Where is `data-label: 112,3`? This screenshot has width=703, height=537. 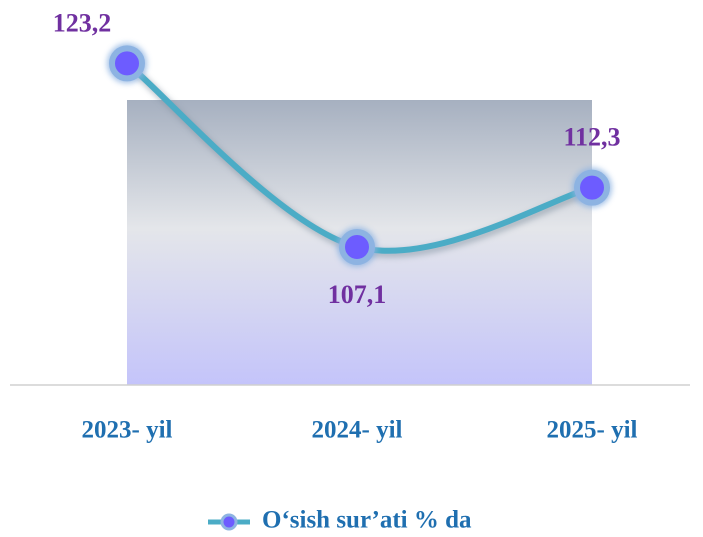
data-label: 112,3 is located at coordinates (591, 137).